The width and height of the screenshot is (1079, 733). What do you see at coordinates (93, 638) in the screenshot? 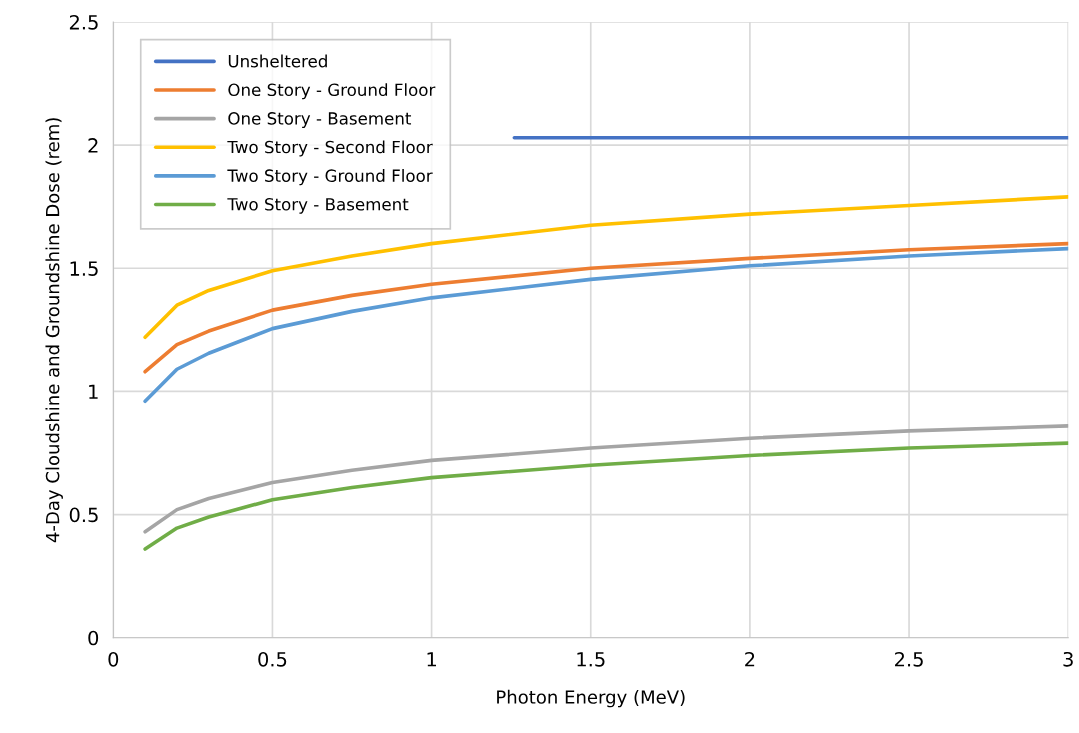
I see `y-tick-label: 0` at bounding box center [93, 638].